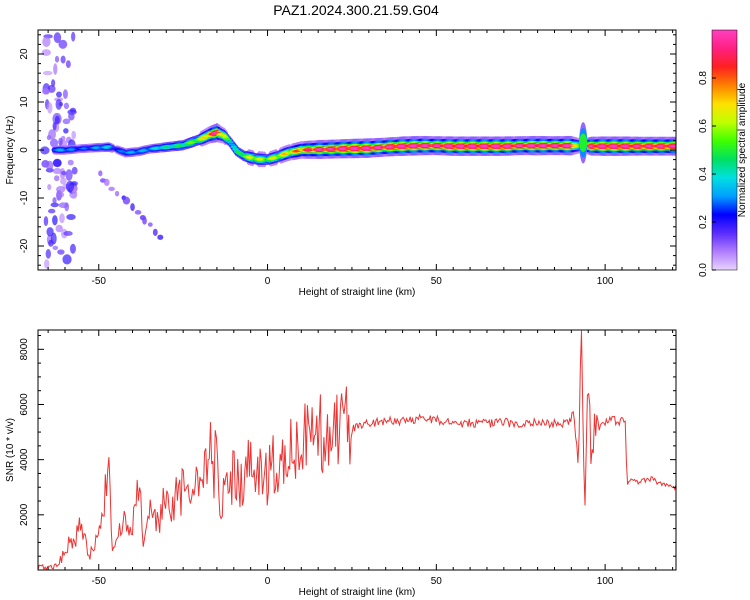 The height and width of the screenshot is (600, 750). Describe the element at coordinates (24, 150) in the screenshot. I see `y-tick-label: 0` at that location.